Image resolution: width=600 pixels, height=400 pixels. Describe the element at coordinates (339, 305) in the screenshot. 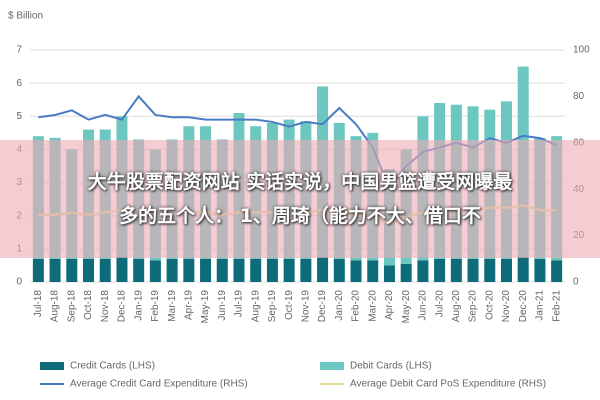

I see `x-tick-label: Jan-20` at that location.